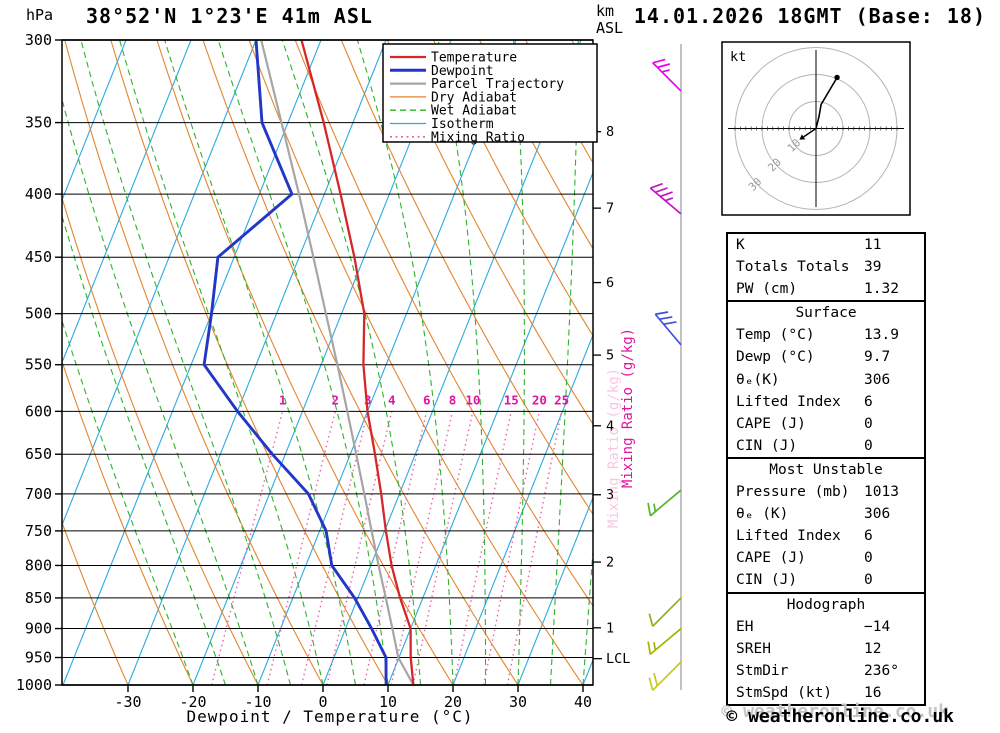  What do you see at coordinates (873, 267) in the screenshot?
I see `table-row-value: 39` at bounding box center [873, 267].